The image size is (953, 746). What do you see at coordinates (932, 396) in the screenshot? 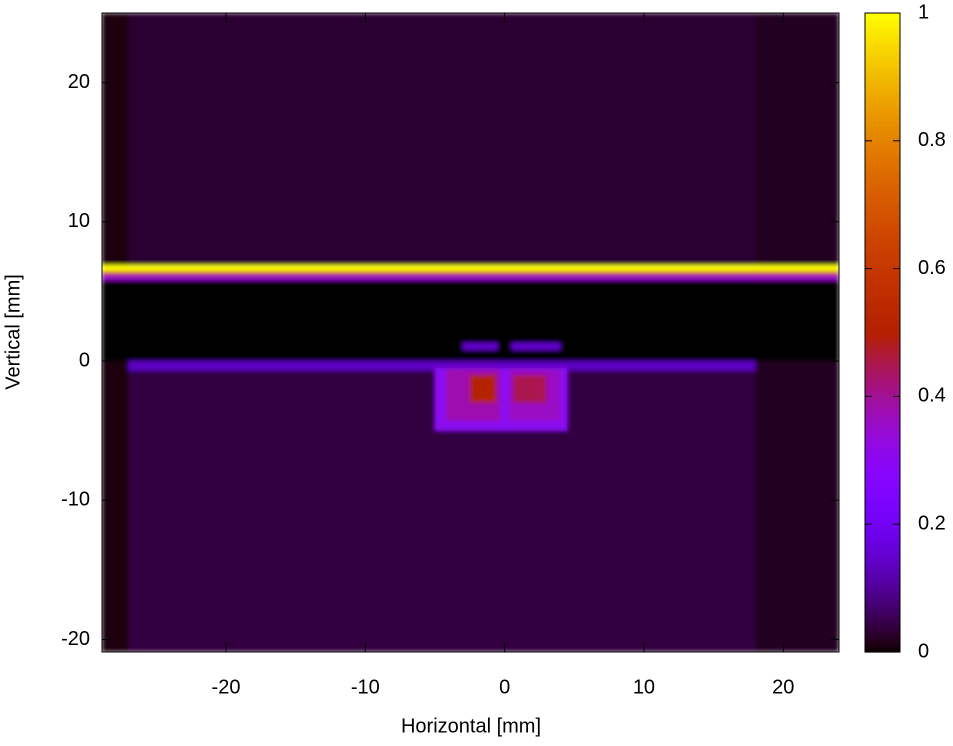
I see `colorbar-tick-label: 0.4` at bounding box center [932, 396].